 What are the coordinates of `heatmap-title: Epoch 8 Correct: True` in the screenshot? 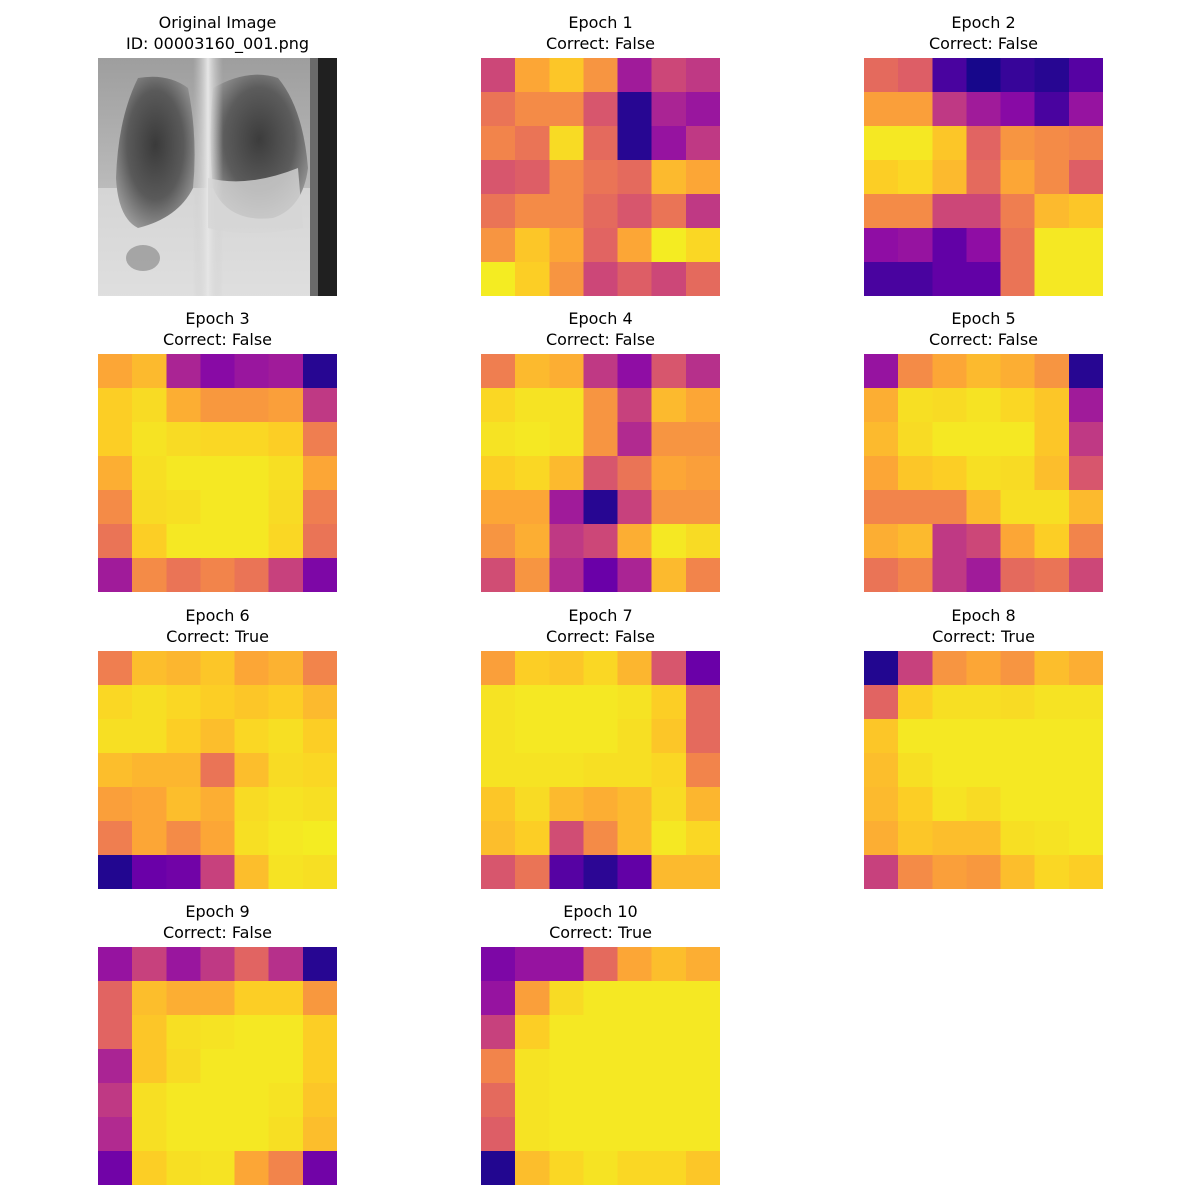 It's located at (983, 626).